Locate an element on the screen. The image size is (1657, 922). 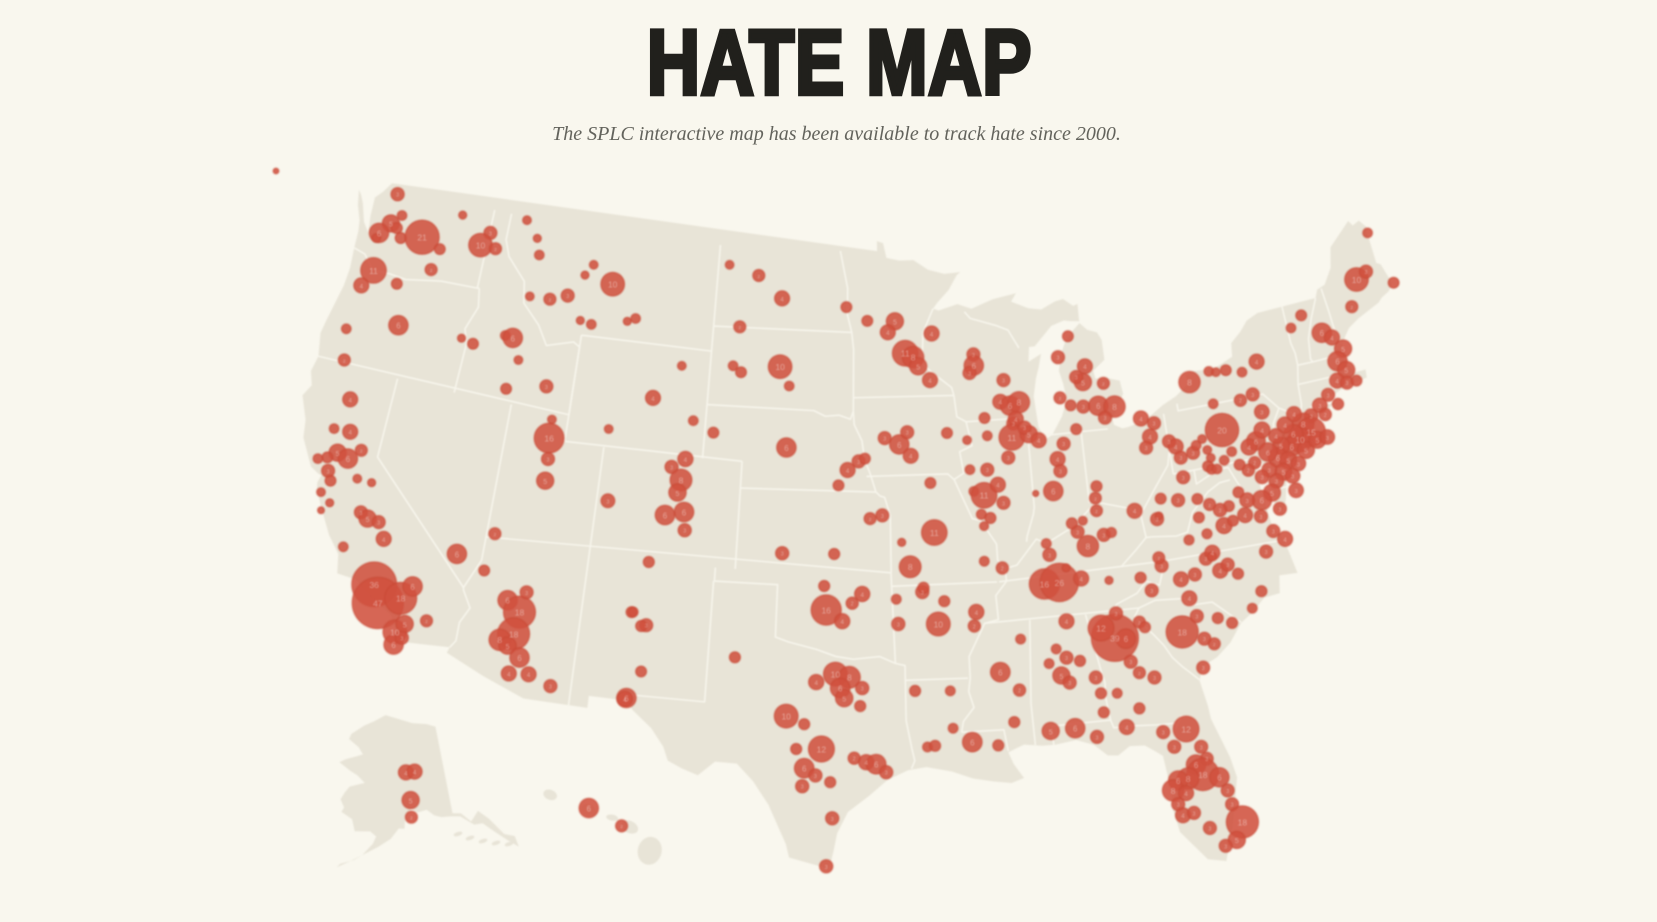
svg-text: 39 is located at coordinates (1115, 638).